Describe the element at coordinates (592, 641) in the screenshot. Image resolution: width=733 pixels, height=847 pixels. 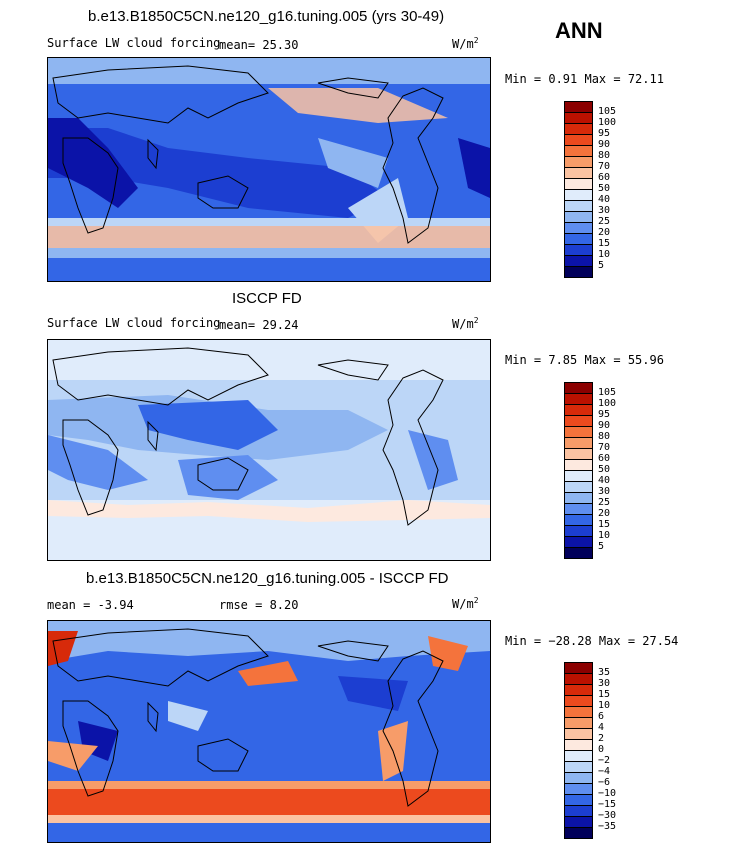
I see `panel3-minmax: Min = −28.28 Max = 27.54` at that location.